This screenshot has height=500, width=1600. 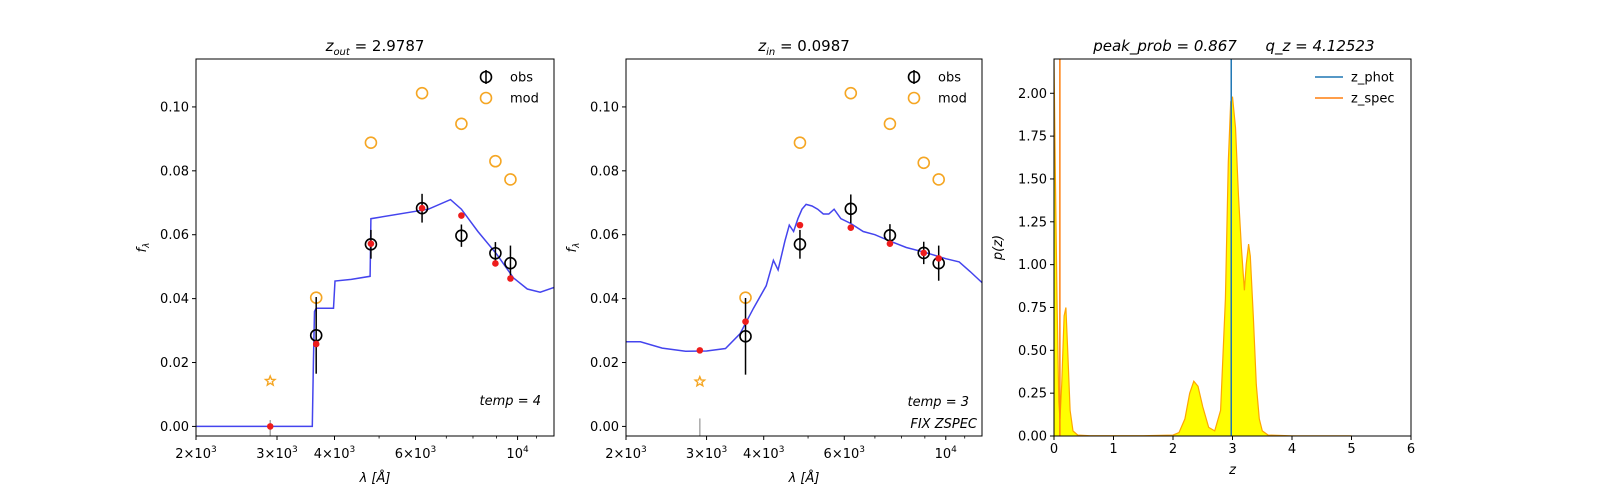 What do you see at coordinates (510, 401) in the screenshot?
I see `template-annotation: temp = 4` at bounding box center [510, 401].